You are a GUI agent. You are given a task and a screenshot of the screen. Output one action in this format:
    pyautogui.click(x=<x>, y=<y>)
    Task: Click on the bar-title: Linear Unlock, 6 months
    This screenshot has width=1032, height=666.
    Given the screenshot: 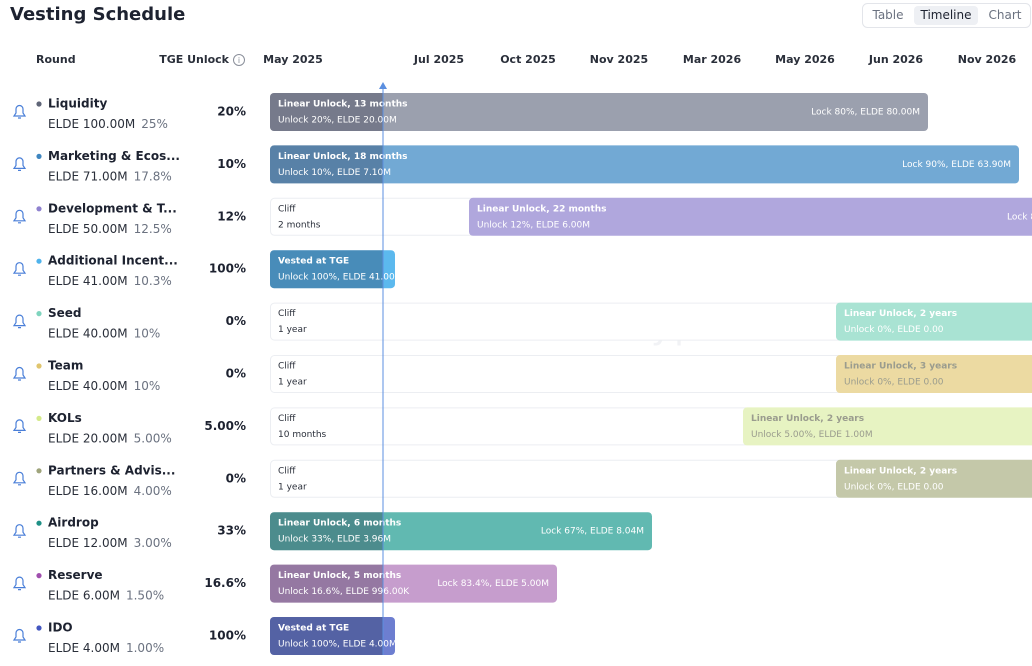 What is the action you would take?
    pyautogui.click(x=339, y=524)
    